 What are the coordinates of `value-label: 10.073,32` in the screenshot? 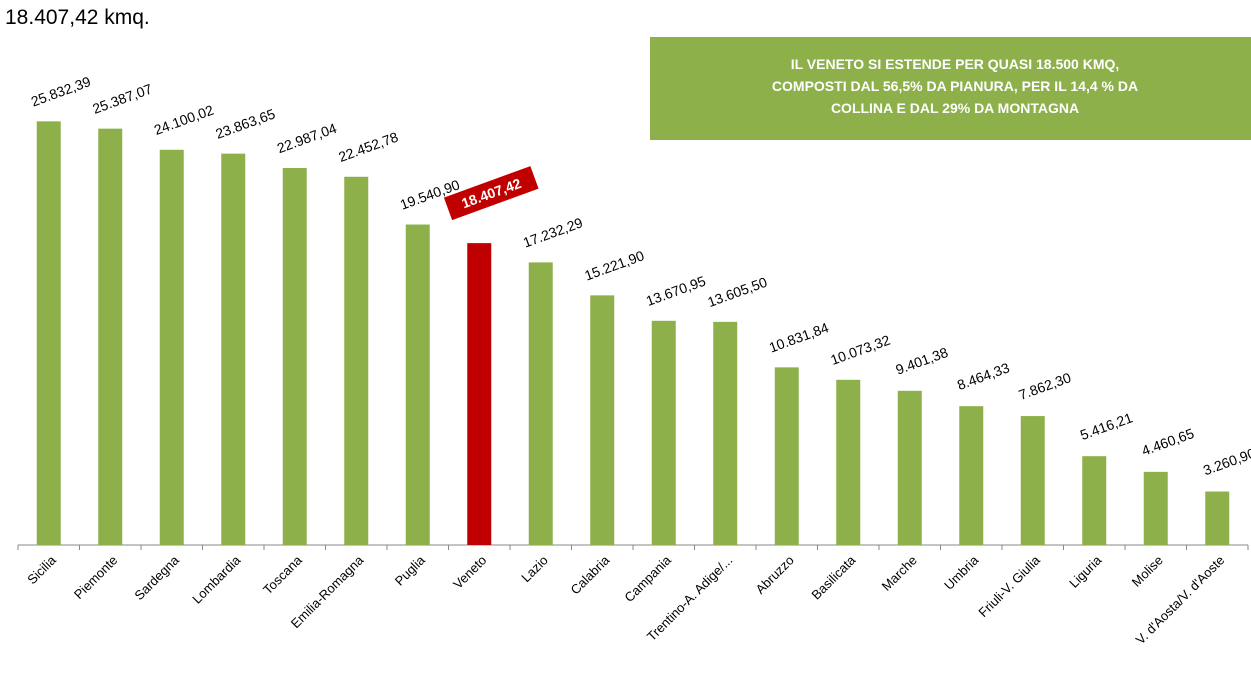 It's located at (860, 350).